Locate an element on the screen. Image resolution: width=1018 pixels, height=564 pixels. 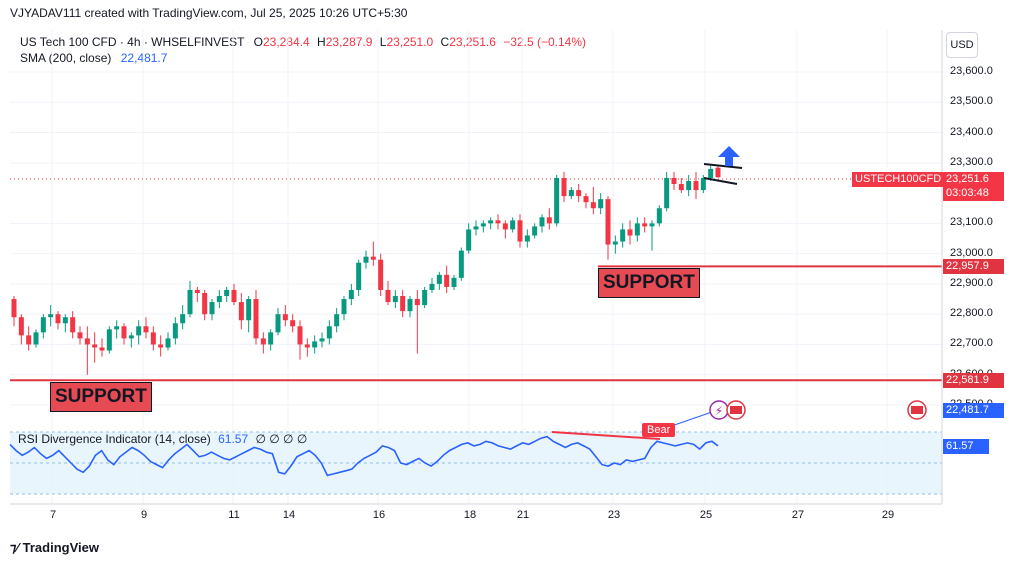
open-value: 23,284.4 is located at coordinates (286, 42).